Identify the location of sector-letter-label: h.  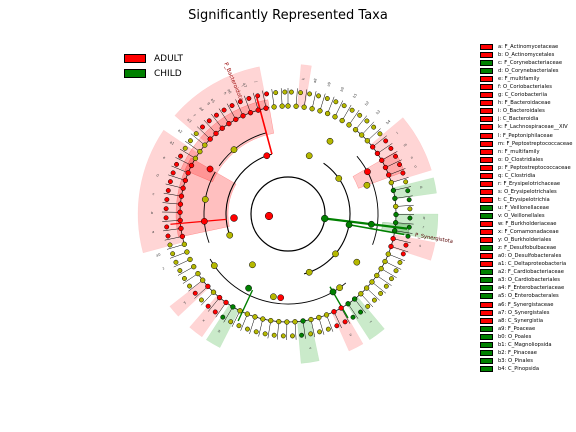
(225, 94).